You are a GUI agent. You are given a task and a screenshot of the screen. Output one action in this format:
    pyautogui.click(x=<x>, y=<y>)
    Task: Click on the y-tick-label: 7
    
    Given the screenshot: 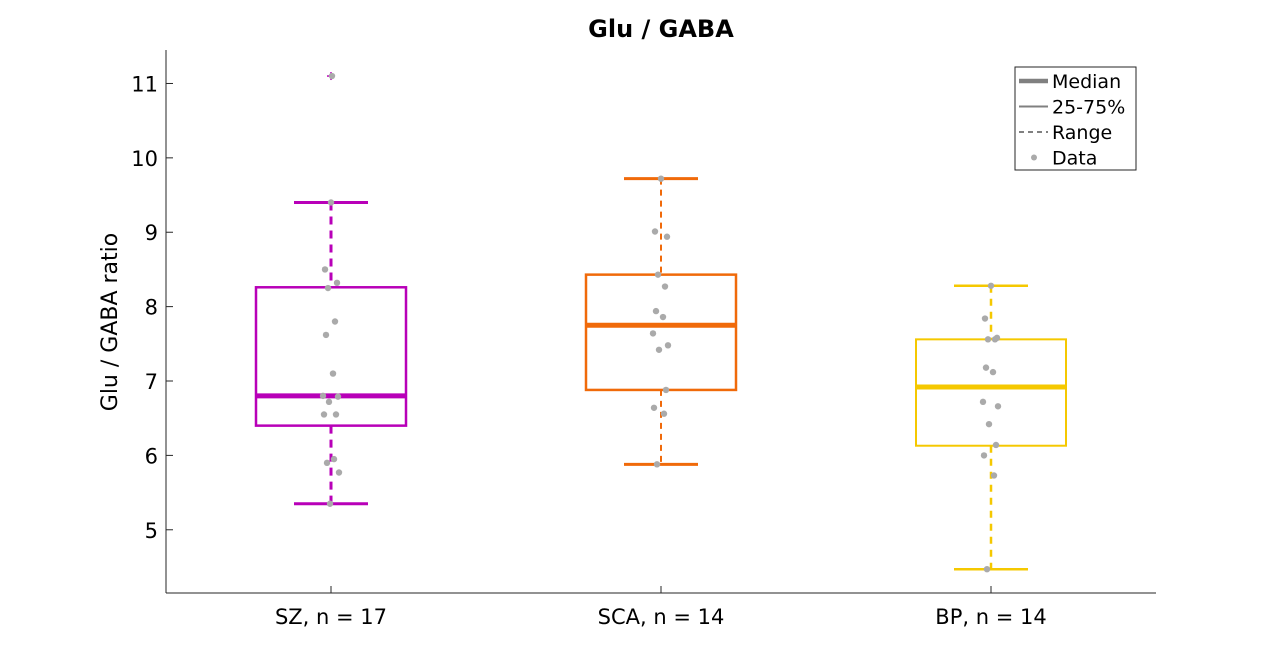 What is the action you would take?
    pyautogui.click(x=151, y=382)
    